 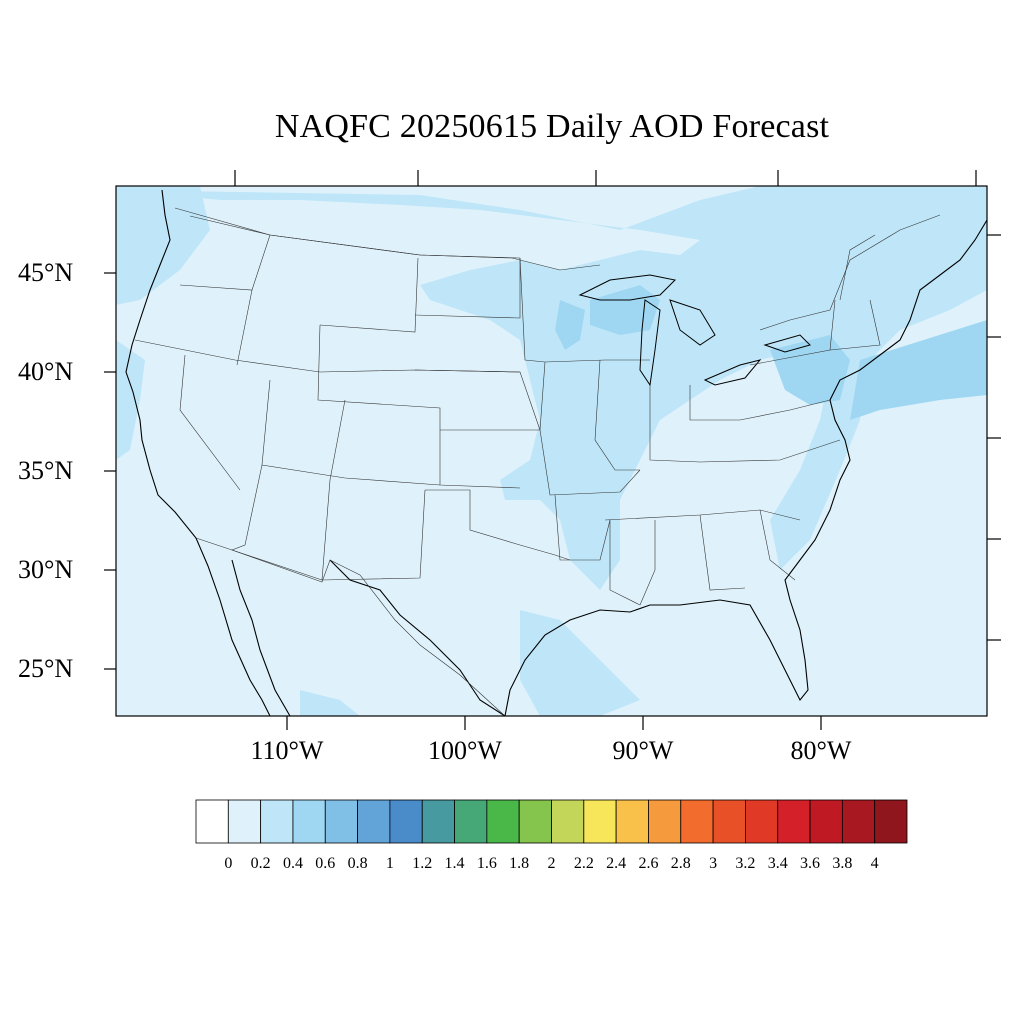 What do you see at coordinates (648, 863) in the screenshot?
I see `colorbar-tick-label: 2.6` at bounding box center [648, 863].